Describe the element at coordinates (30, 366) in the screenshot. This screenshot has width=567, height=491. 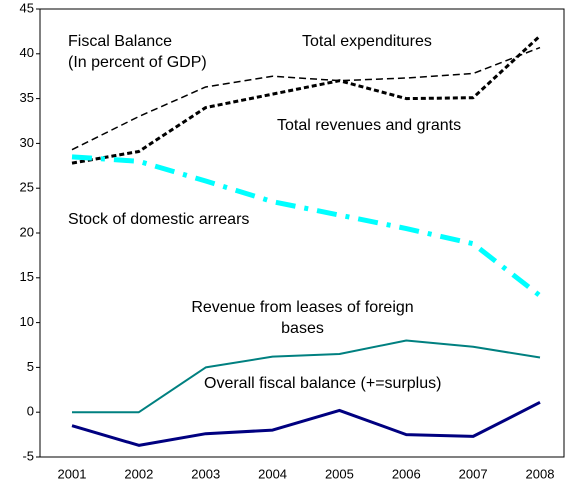
I see `y-tick-label: 5` at that location.